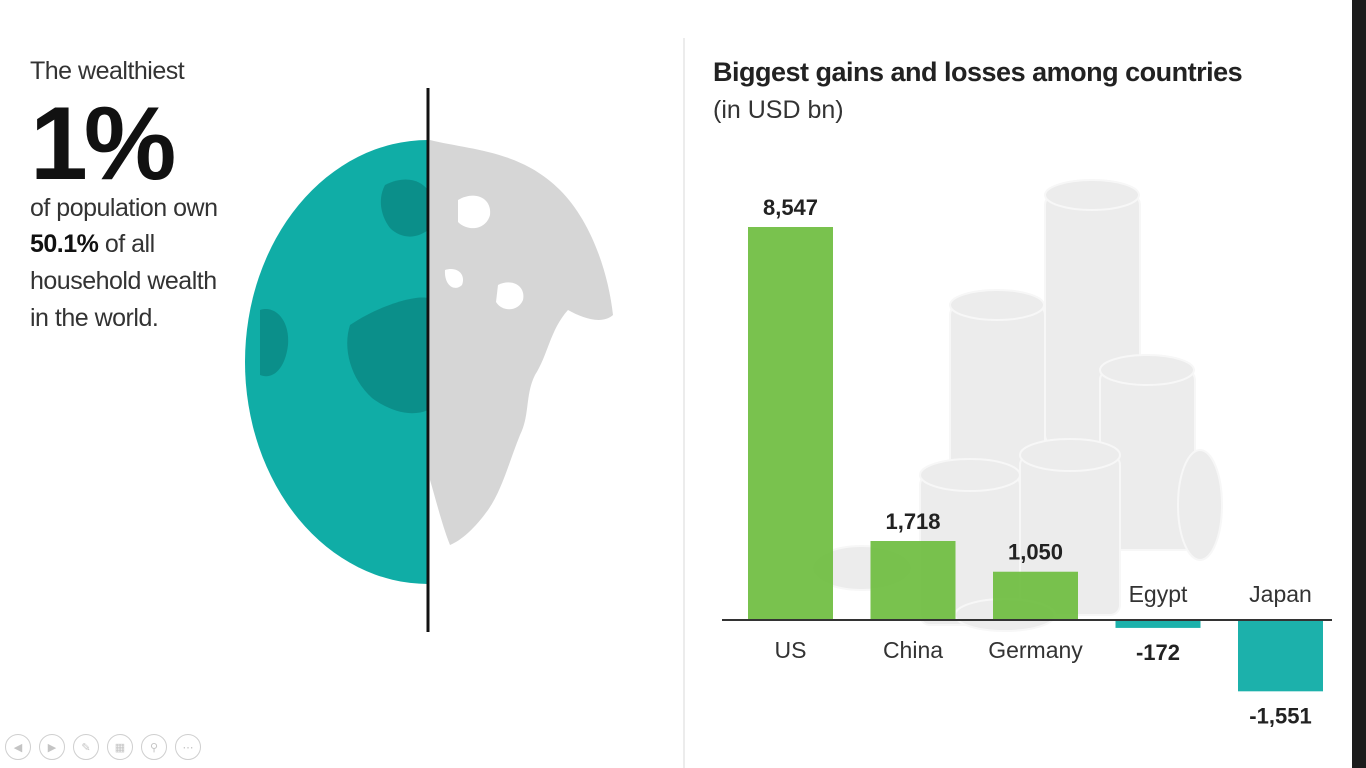 Image resolution: width=1366 pixels, height=768 pixels. I want to click on teal-hemisphere, so click(336, 362).